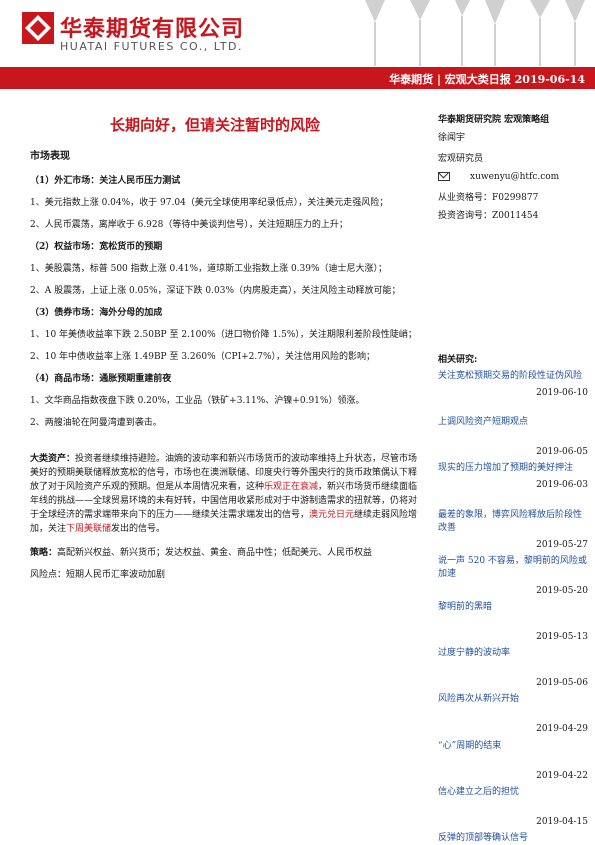 Image resolution: width=595 pixels, height=845 pixels. What do you see at coordinates (487, 79) in the screenshot?
I see `report-band-text: 华泰期货 | 宏观大类日报 2019-06-14` at bounding box center [487, 79].